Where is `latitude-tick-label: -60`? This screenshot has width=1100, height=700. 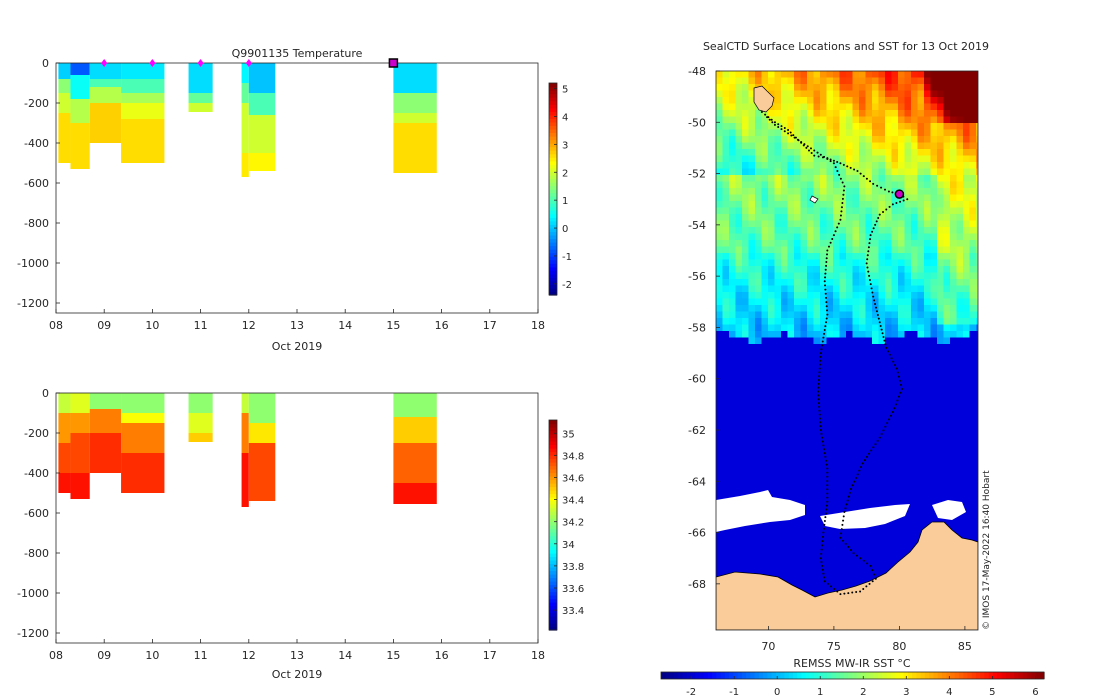
latitude-tick-label: -60 is located at coordinates (697, 379).